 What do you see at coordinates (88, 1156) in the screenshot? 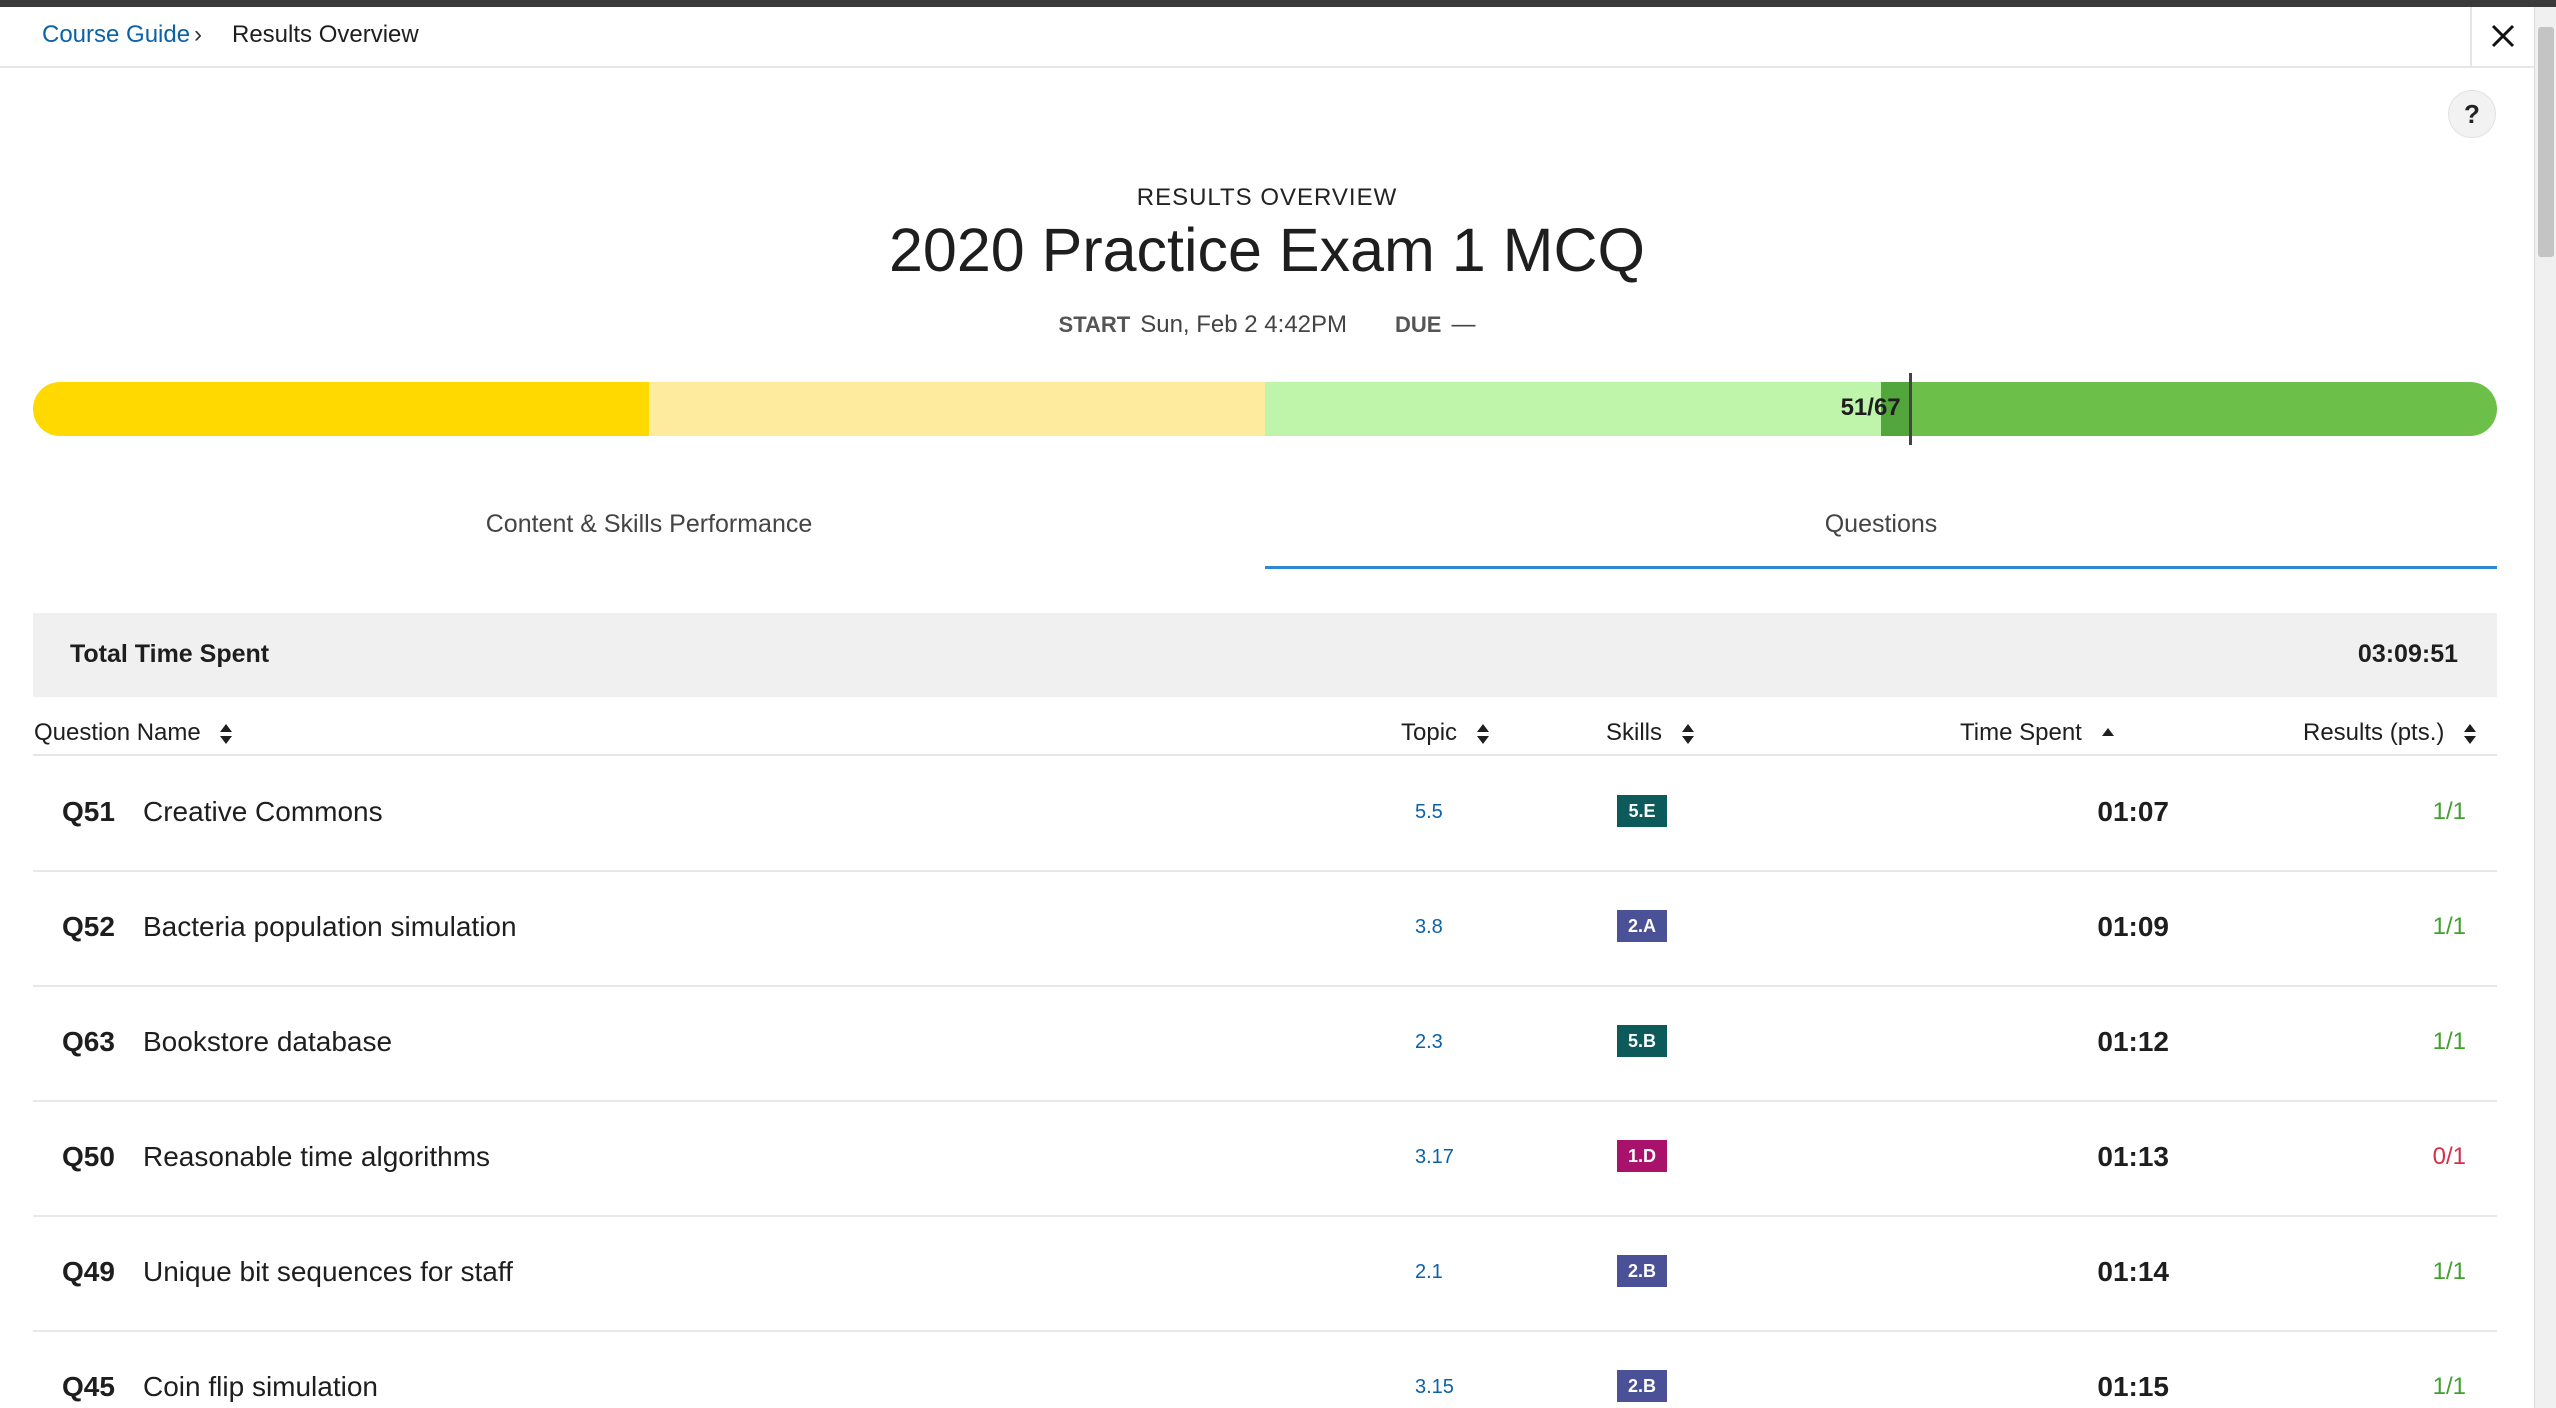
I see `question-number: Q50` at bounding box center [88, 1156].